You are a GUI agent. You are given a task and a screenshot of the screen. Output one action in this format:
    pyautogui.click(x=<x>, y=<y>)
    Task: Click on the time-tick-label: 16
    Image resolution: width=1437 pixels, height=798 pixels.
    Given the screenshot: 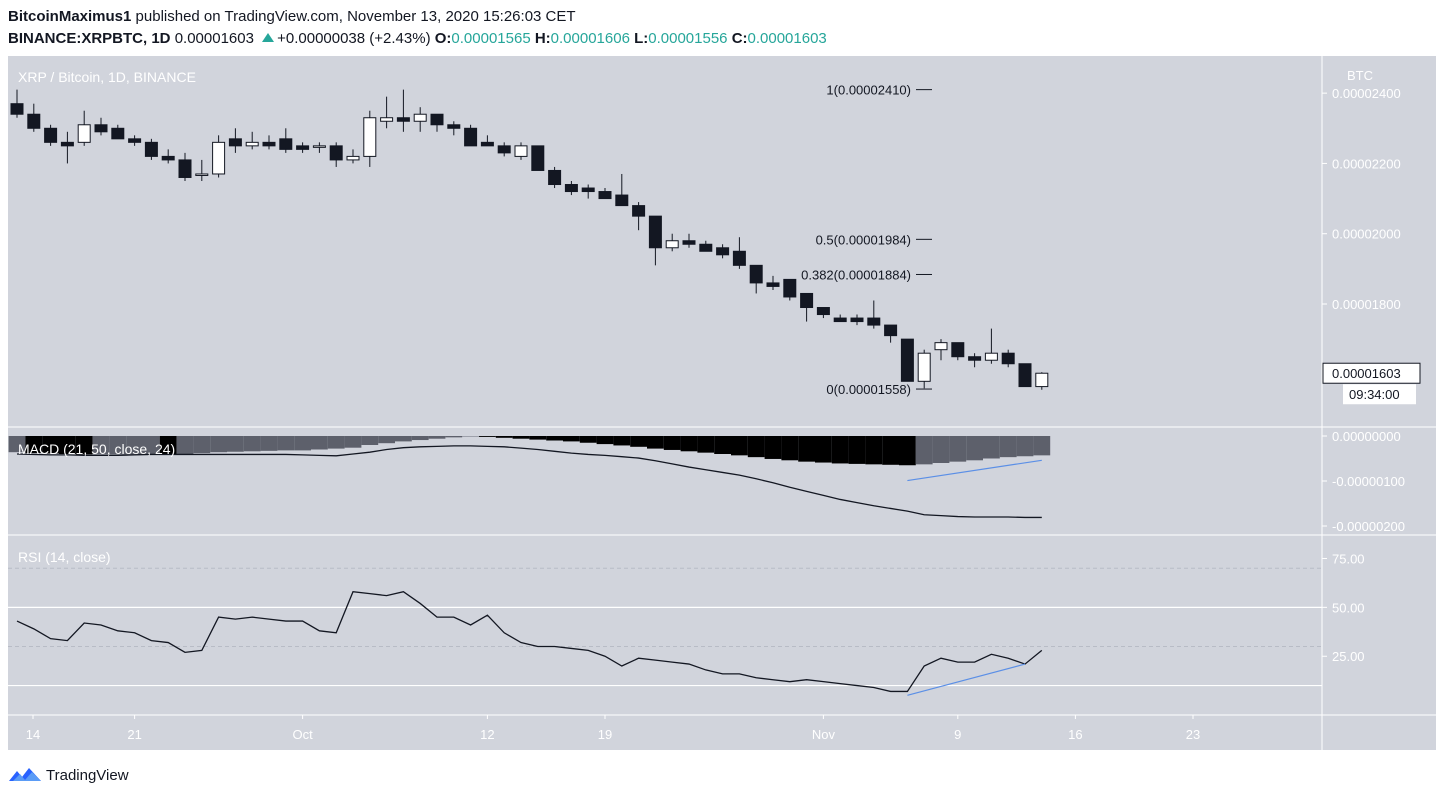 What is the action you would take?
    pyautogui.click(x=1075, y=734)
    